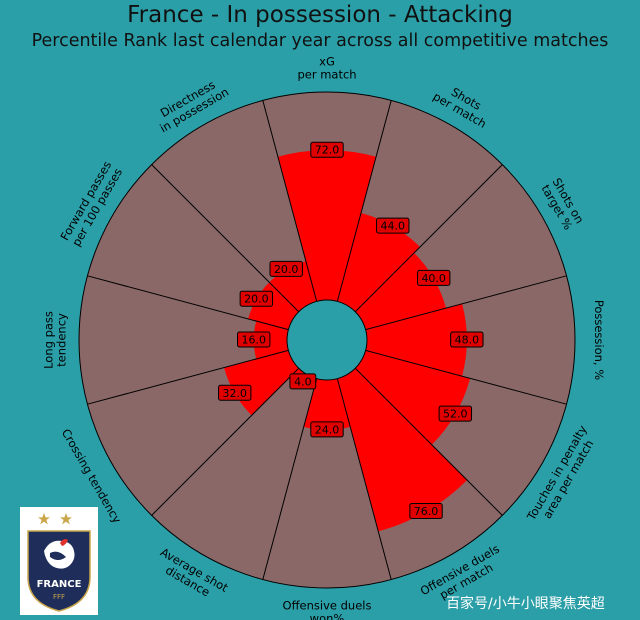 The image size is (640, 620). I want to click on value-label-crossing-tendency: 32.0, so click(235, 392).